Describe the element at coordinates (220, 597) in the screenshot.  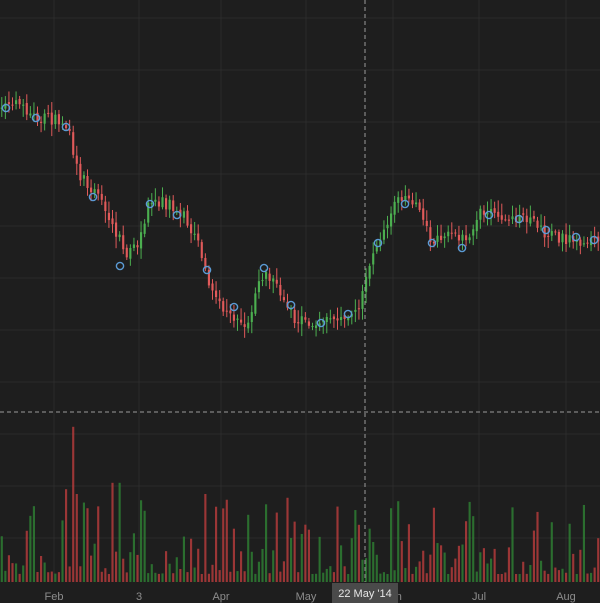
I see `x-tick-label: Apr` at that location.